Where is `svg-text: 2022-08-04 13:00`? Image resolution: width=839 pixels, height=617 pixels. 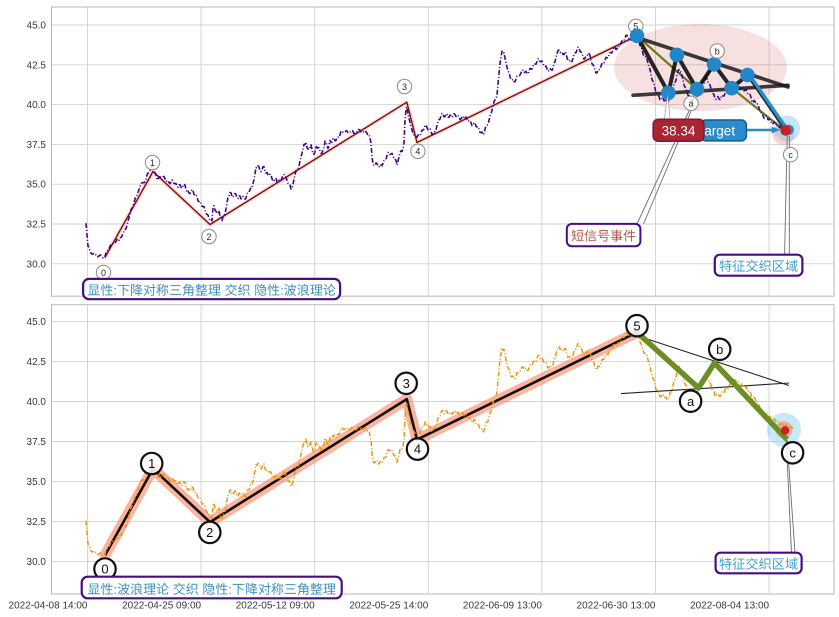 svg-text: 2022-08-04 13:00 is located at coordinates (729, 606).